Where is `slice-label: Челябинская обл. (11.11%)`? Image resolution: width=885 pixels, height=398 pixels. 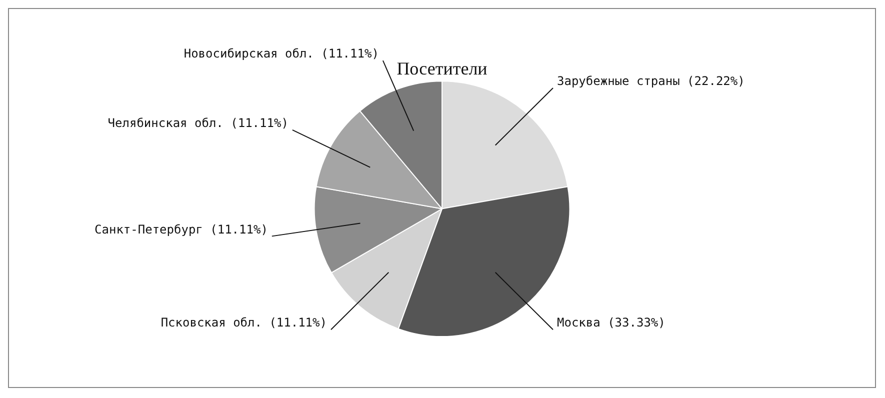
slice-label: Челябинская обл. (11.11%) is located at coordinates (198, 123).